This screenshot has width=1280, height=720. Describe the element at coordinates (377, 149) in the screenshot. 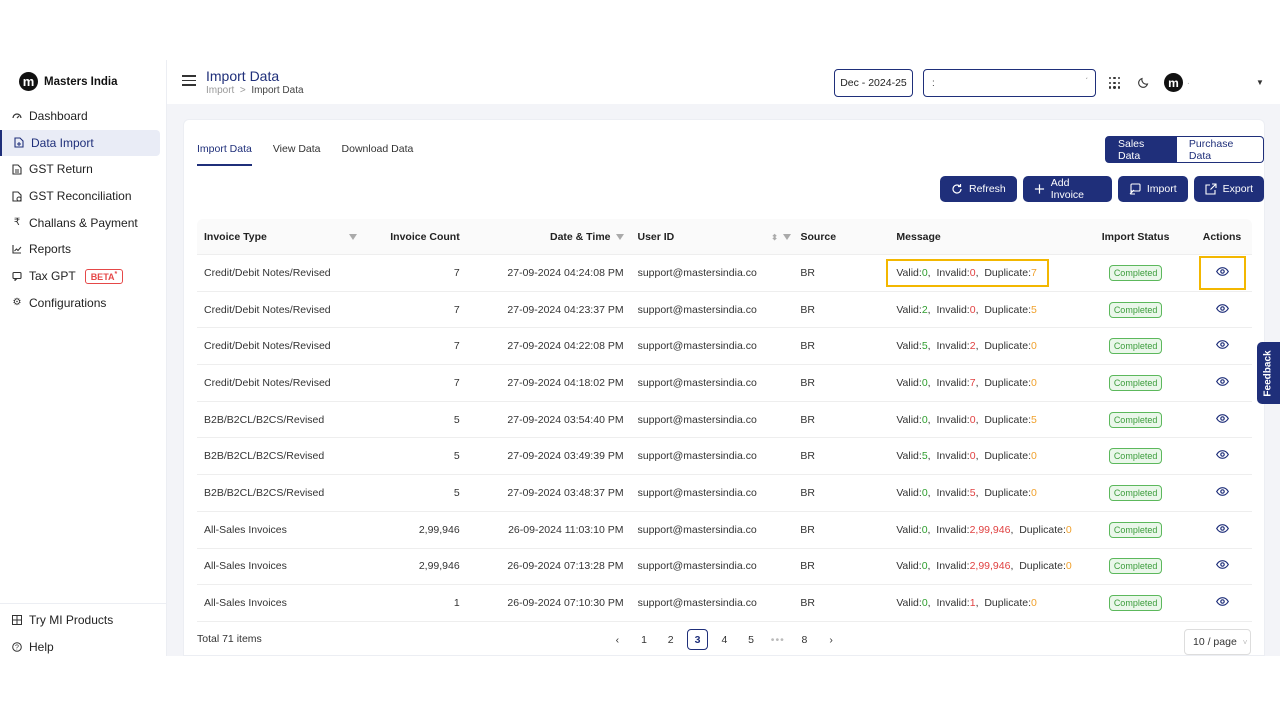

I see `tab-download-data: Download Data` at that location.